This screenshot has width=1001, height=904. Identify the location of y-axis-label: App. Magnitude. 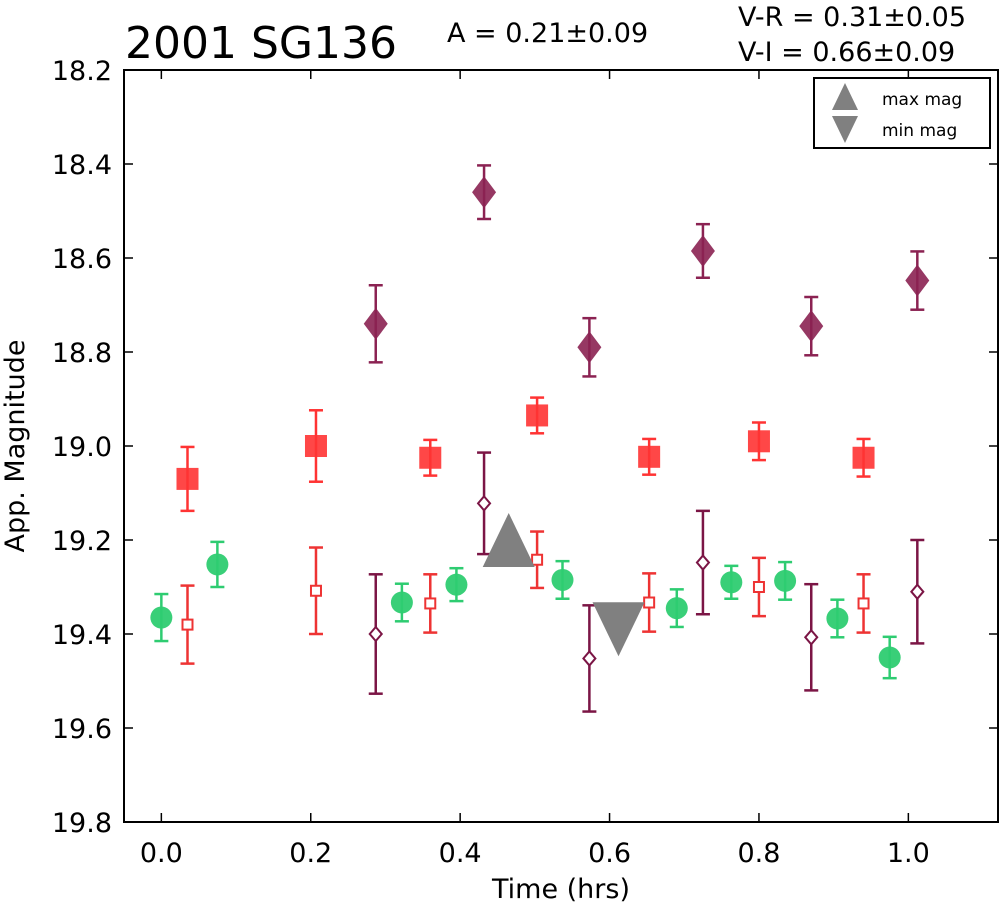
(15, 446).